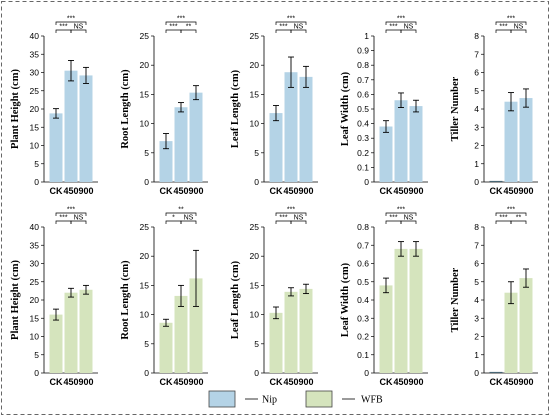 The image size is (550, 416). What do you see at coordinates (476, 73) in the screenshot?
I see `y-tick-label: 6` at bounding box center [476, 73].